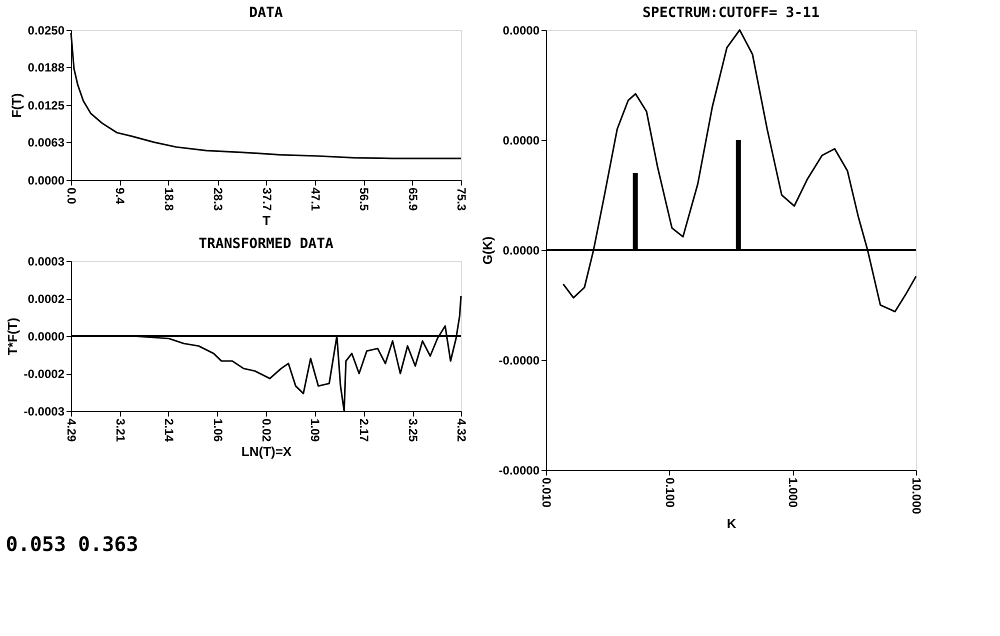 The height and width of the screenshot is (636, 1000). I want to click on x-tick-label: 3.25, so click(413, 430).